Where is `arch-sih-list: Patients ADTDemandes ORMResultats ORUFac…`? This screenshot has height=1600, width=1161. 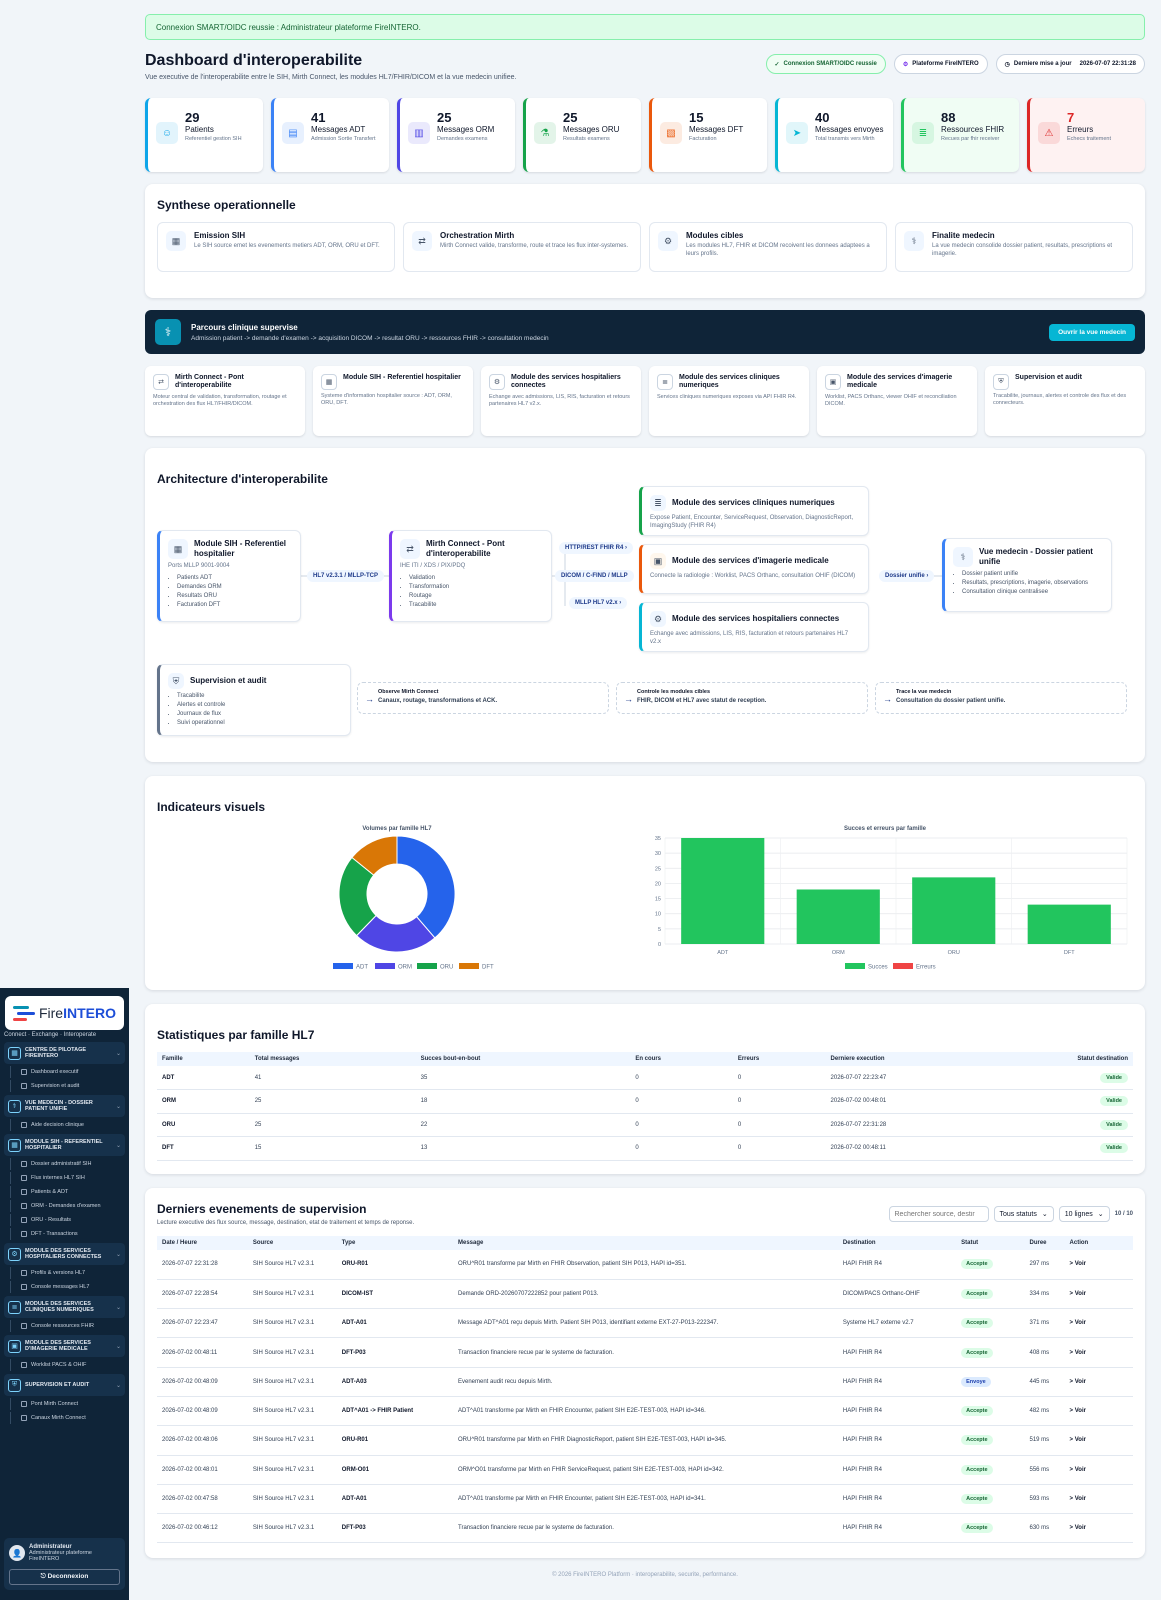
arch-sih-list: Patients ADTDemandes ORMResultats ORUFac… is located at coordinates (230, 592).